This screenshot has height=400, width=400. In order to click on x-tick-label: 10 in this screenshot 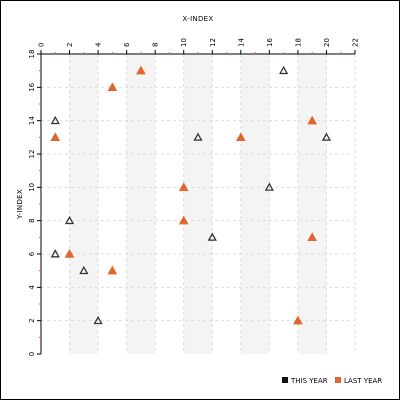, I will do `click(184, 42)`.